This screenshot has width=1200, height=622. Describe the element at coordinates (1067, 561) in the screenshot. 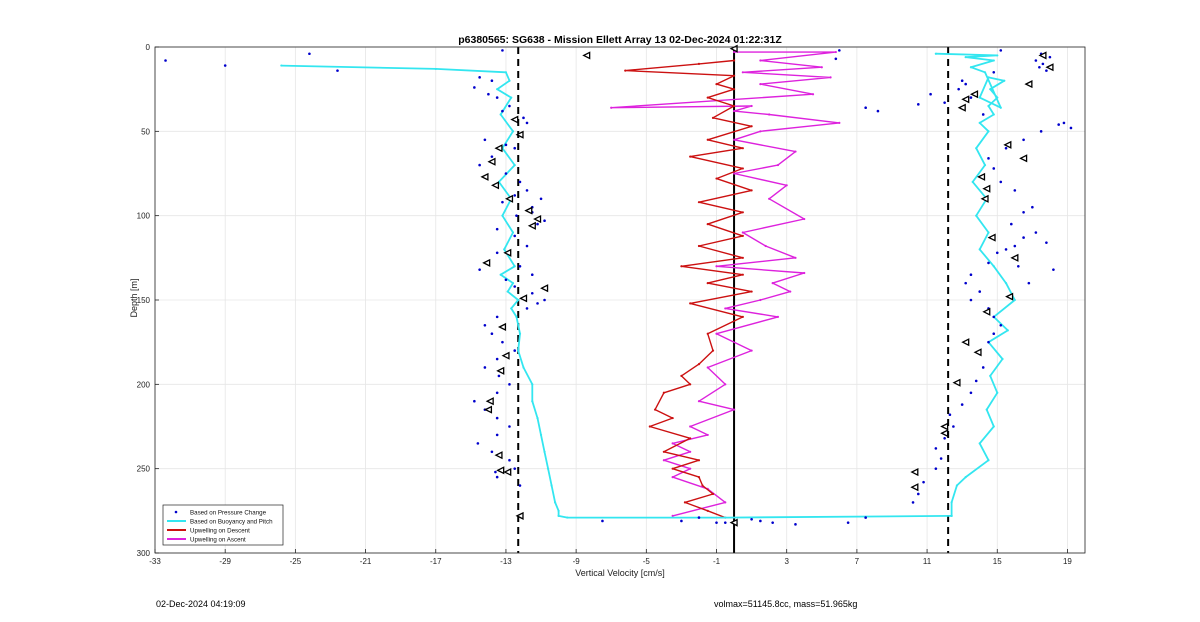

I see `x-tick-label: 19` at that location.